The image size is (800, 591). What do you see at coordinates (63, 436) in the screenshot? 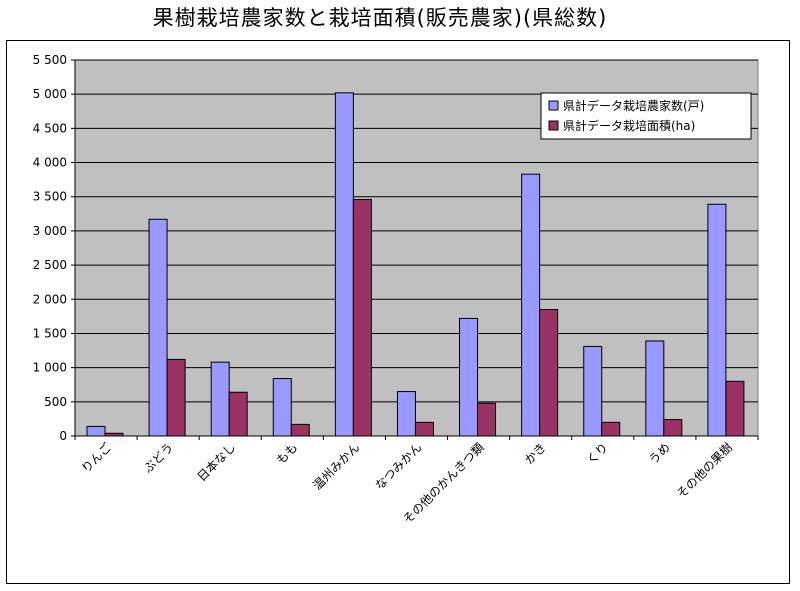
I see `y-tick-label: 0` at bounding box center [63, 436].